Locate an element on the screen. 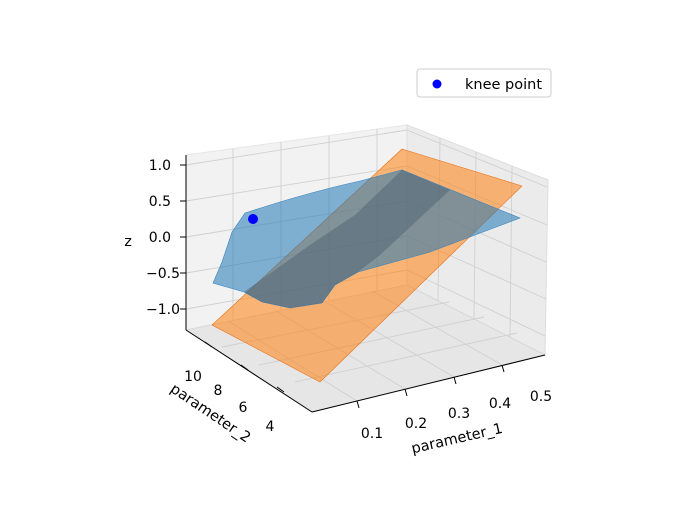 The height and width of the screenshot is (523, 698). legend-label-knee-point: knee point is located at coordinates (503, 85).